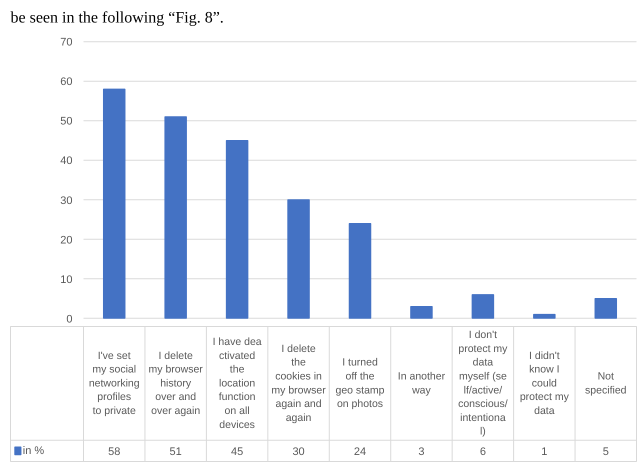 The width and height of the screenshot is (644, 470). Describe the element at coordinates (114, 383) in the screenshot. I see `x-tick-label: I've set my social networking profiles to private` at that location.